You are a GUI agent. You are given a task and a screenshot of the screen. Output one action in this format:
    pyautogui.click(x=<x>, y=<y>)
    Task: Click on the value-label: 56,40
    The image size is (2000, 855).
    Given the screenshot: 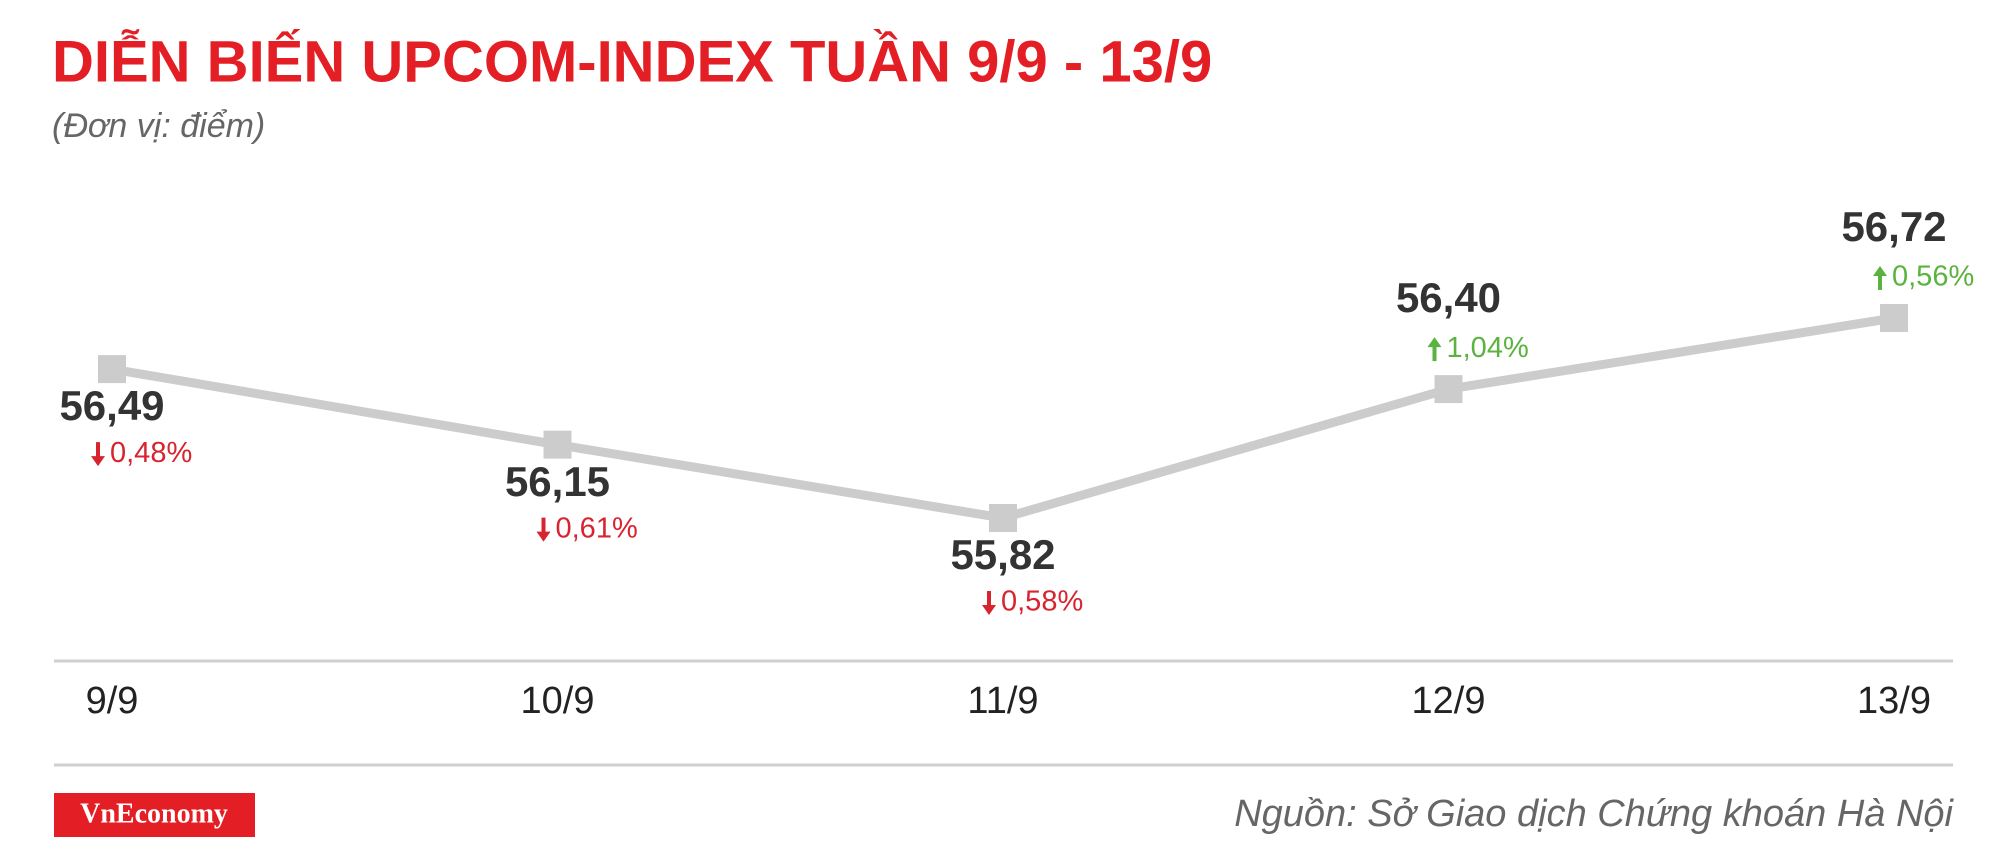 What is the action you would take?
    pyautogui.click(x=1448, y=297)
    